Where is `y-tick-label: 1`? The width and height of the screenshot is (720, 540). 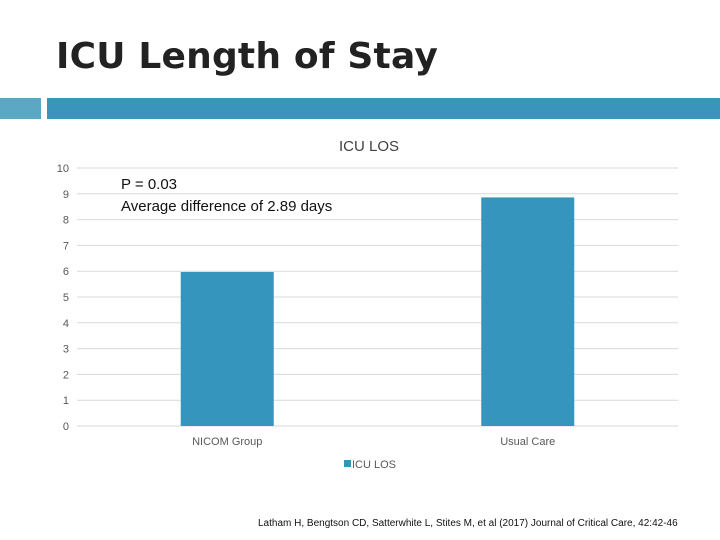 y-tick-label: 1 is located at coordinates (66, 401).